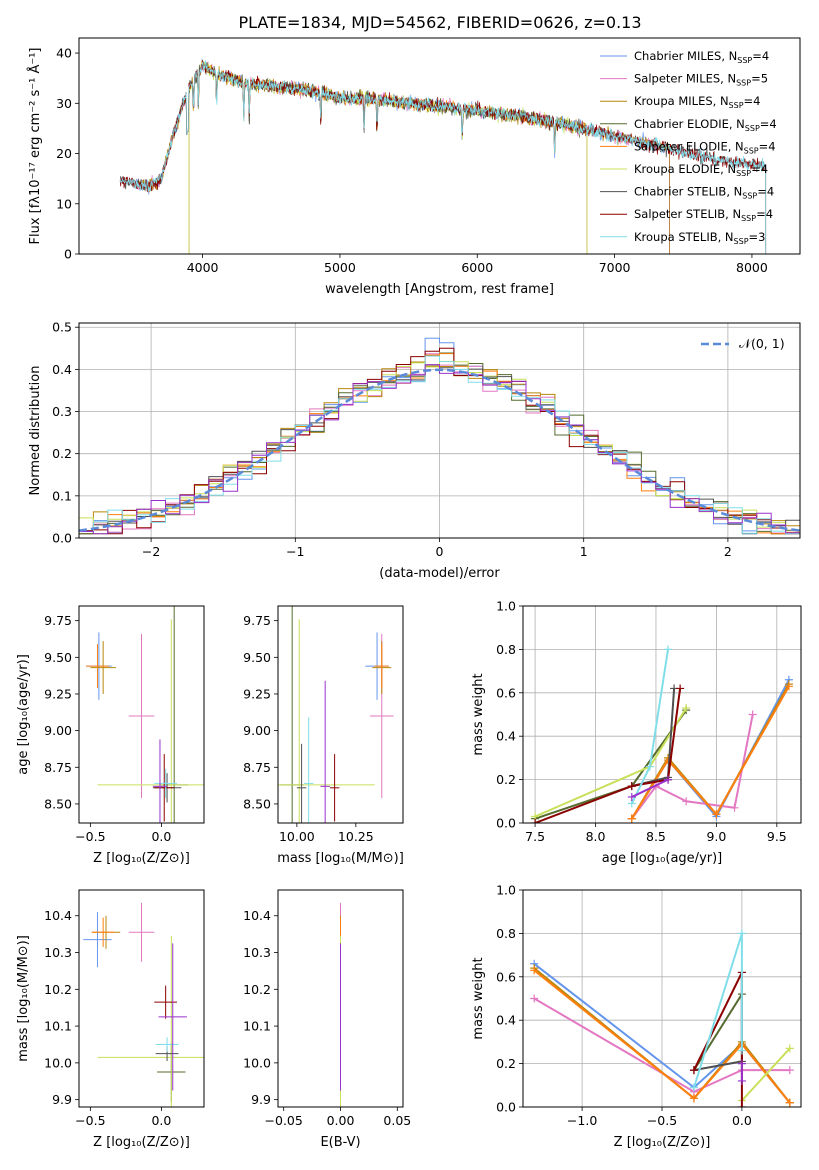 This screenshot has height=1170, width=819. I want to click on x-tick-label: −1.0, so click(582, 1120).